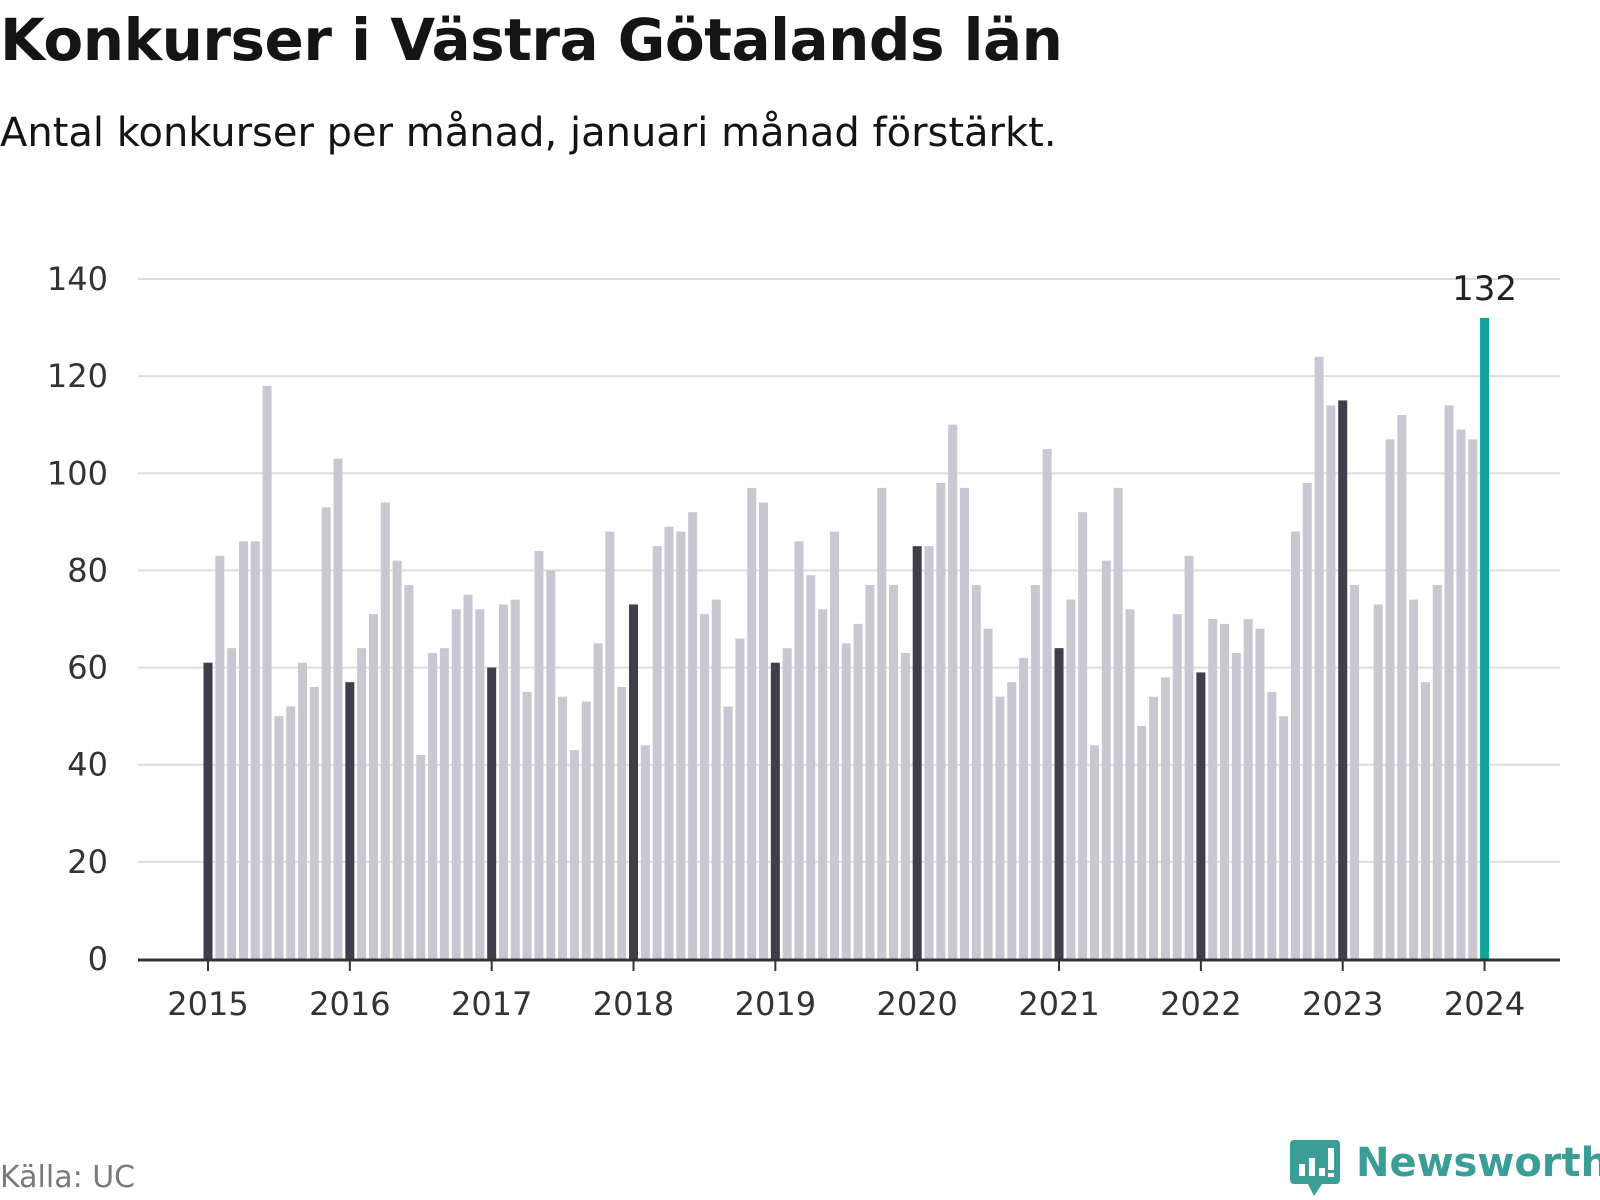  What do you see at coordinates (1200, 1004) in the screenshot?
I see `x-tick-label: 2022` at bounding box center [1200, 1004].